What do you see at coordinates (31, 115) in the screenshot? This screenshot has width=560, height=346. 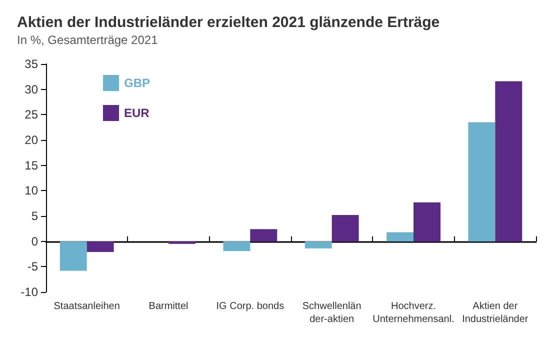 I see `y-tick-label: 25` at bounding box center [31, 115].